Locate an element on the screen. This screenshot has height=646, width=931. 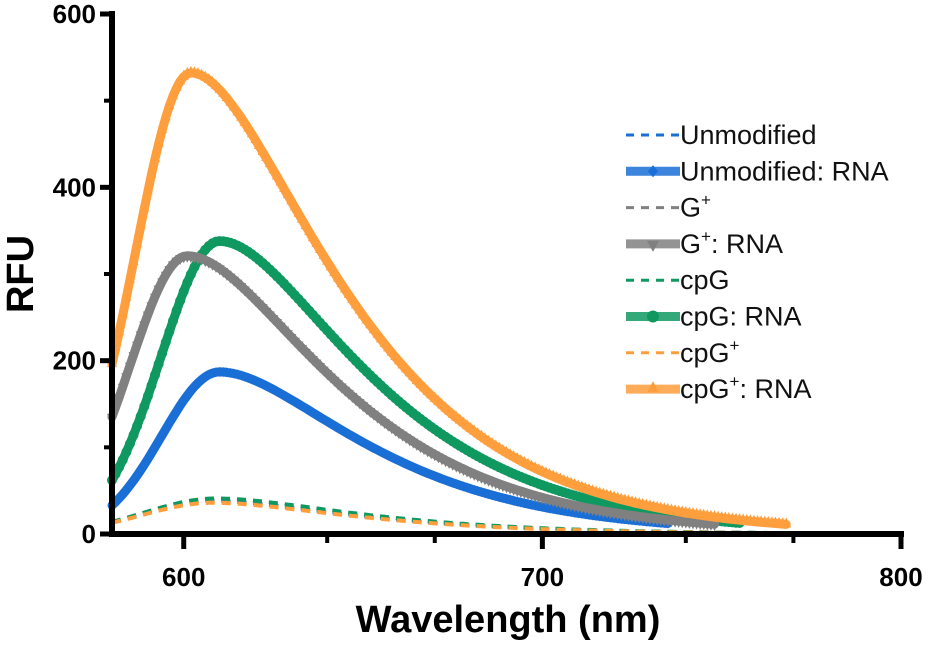
legend-item: G+: RNA is located at coordinates (704, 243).